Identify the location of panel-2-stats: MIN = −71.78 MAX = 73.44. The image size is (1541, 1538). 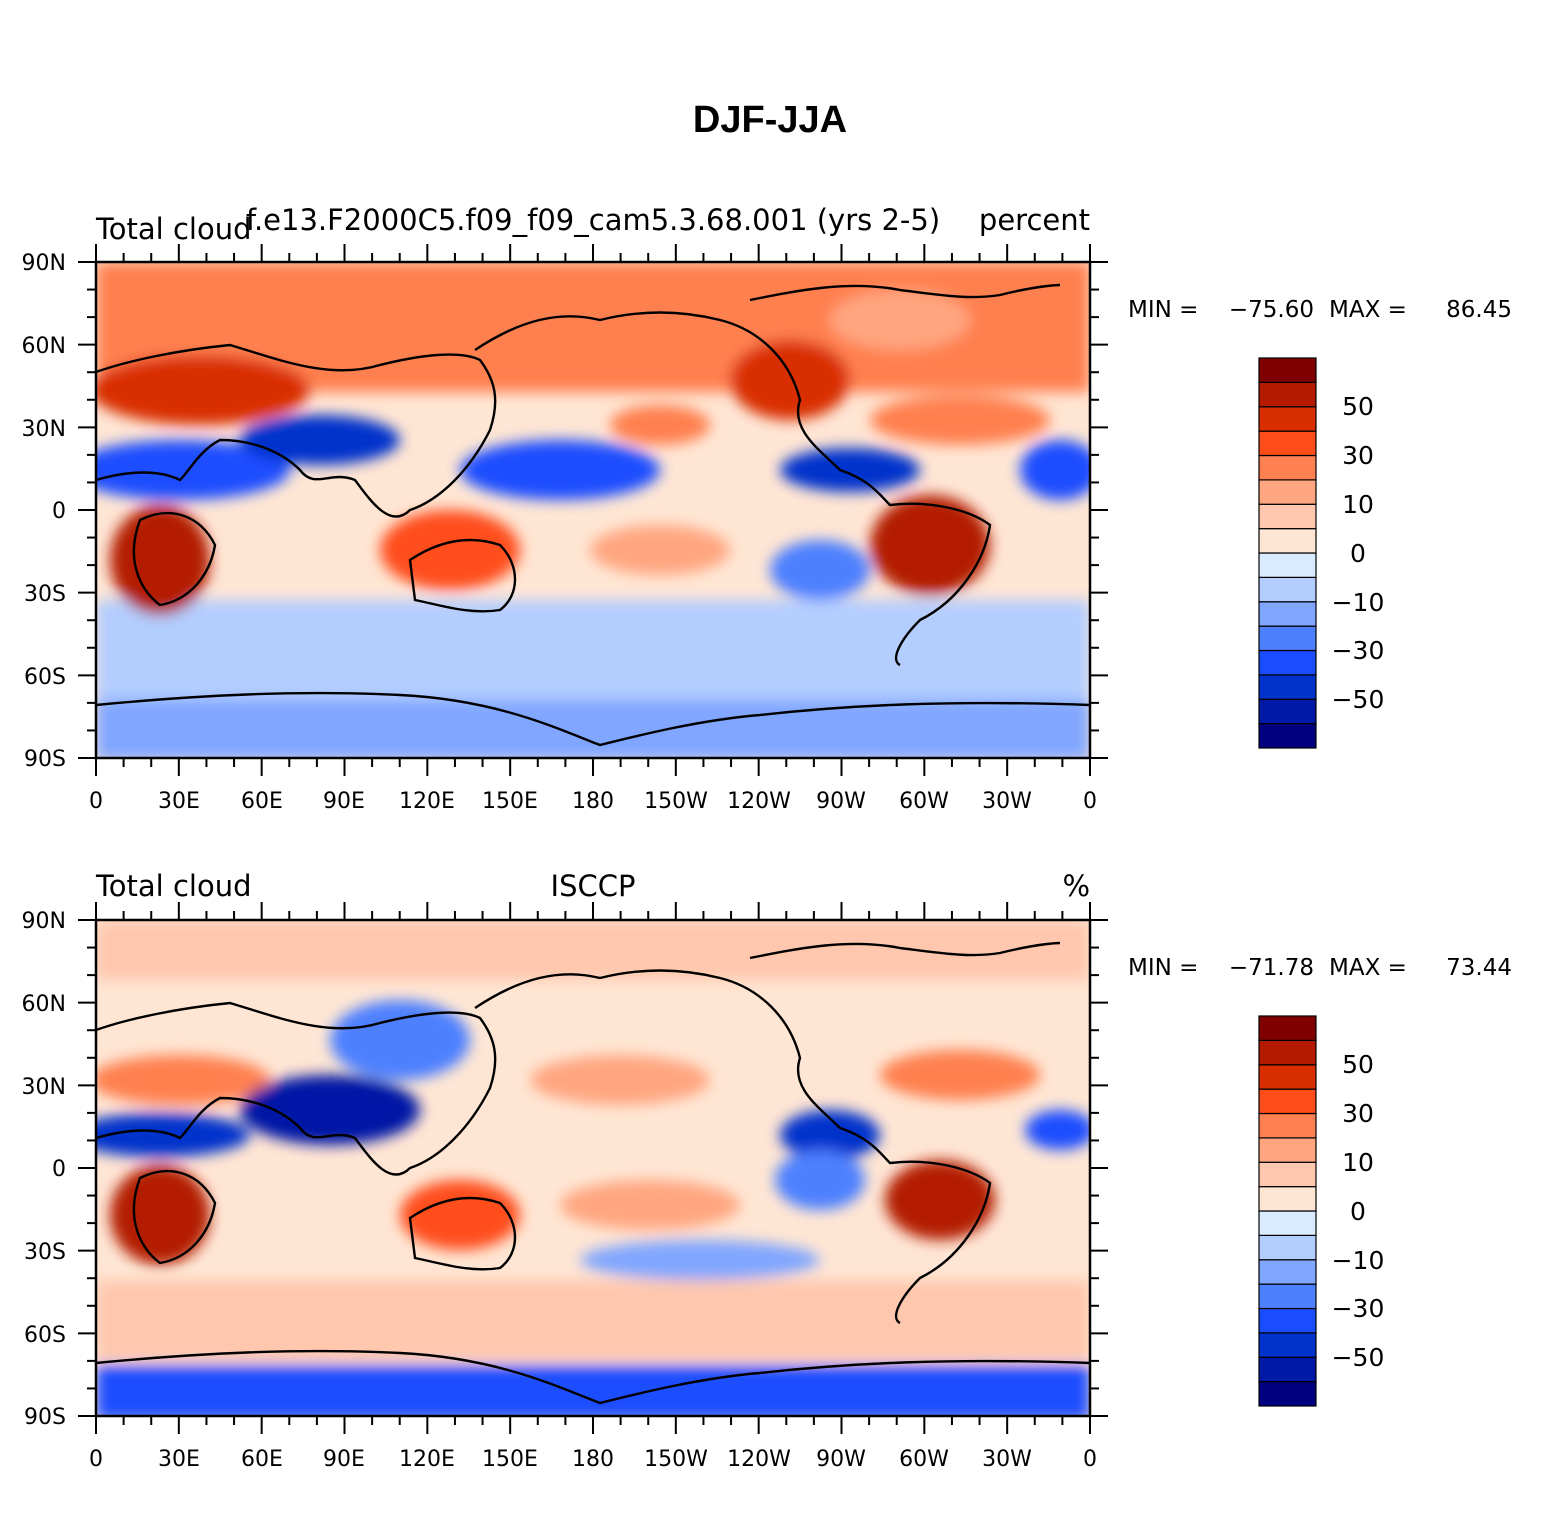
(1320, 968).